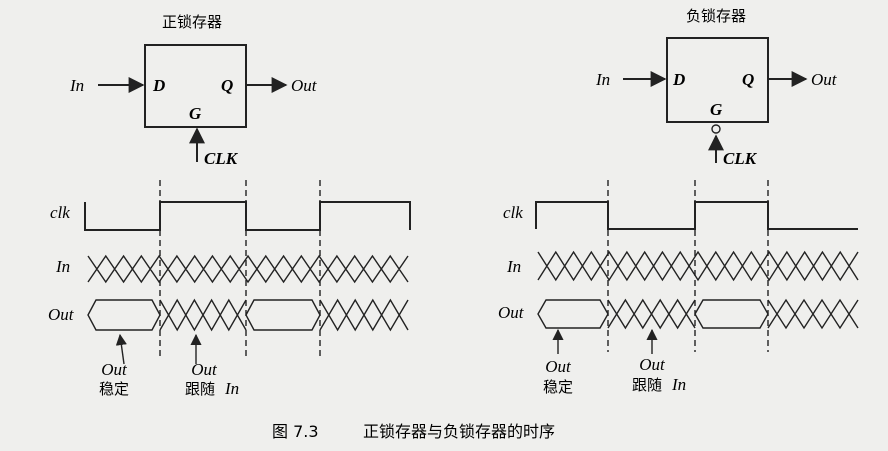 The image size is (888, 451). Describe the element at coordinates (602, 79) in the screenshot. I see `negative-input-label: In` at that location.